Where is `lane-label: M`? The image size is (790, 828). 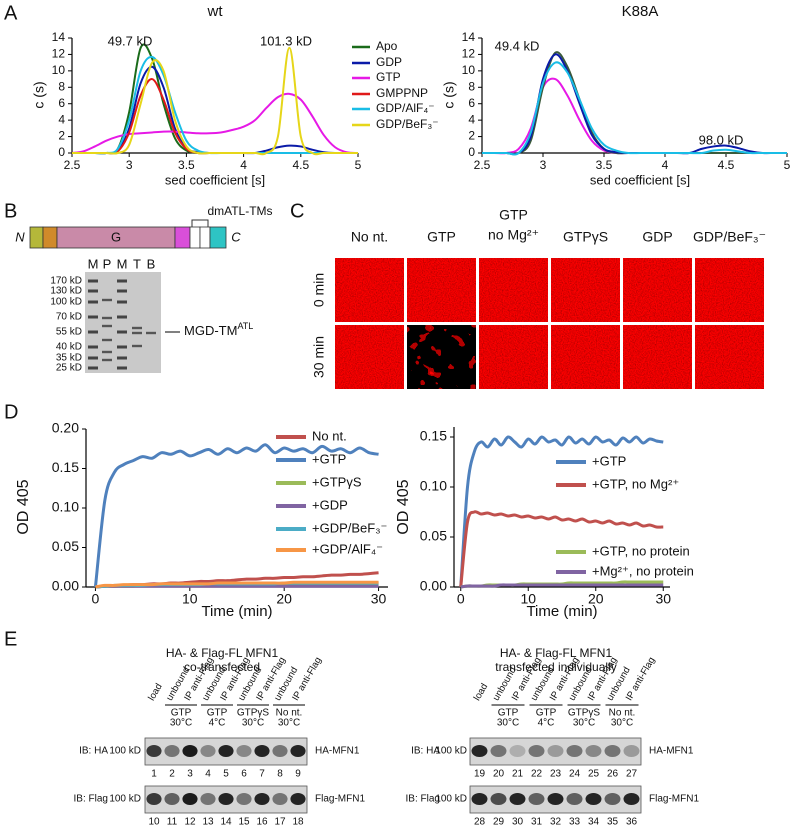 lane-label: M is located at coordinates (93, 263).